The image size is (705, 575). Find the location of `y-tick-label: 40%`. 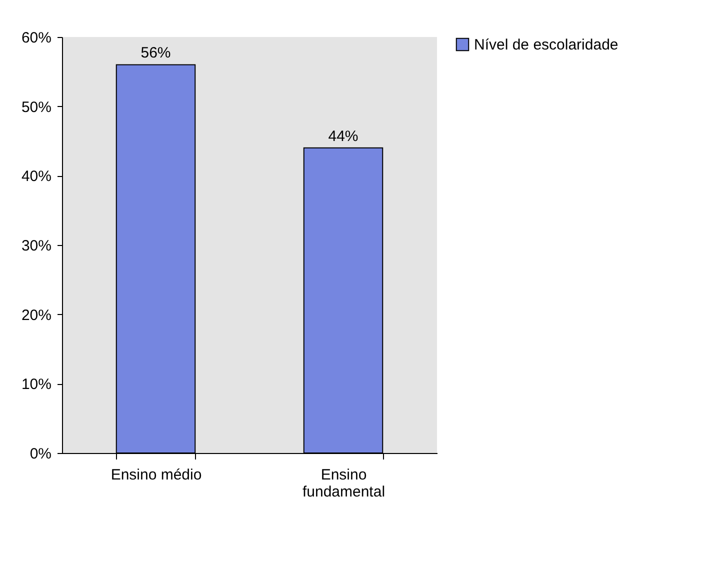

y-tick-label: 40% is located at coordinates (36, 177).